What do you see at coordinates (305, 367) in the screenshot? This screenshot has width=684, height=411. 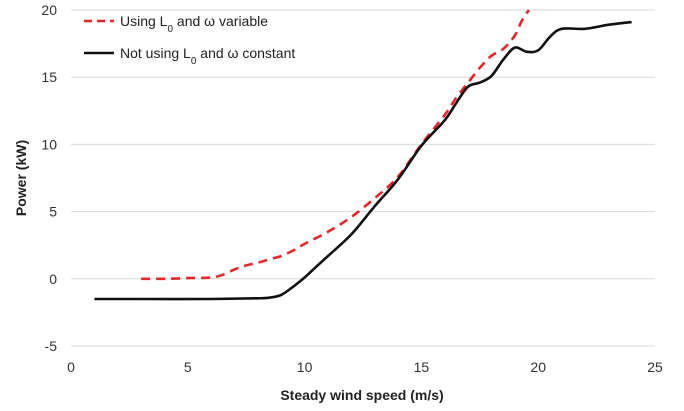 I see `x-tick-label: 10` at bounding box center [305, 367].